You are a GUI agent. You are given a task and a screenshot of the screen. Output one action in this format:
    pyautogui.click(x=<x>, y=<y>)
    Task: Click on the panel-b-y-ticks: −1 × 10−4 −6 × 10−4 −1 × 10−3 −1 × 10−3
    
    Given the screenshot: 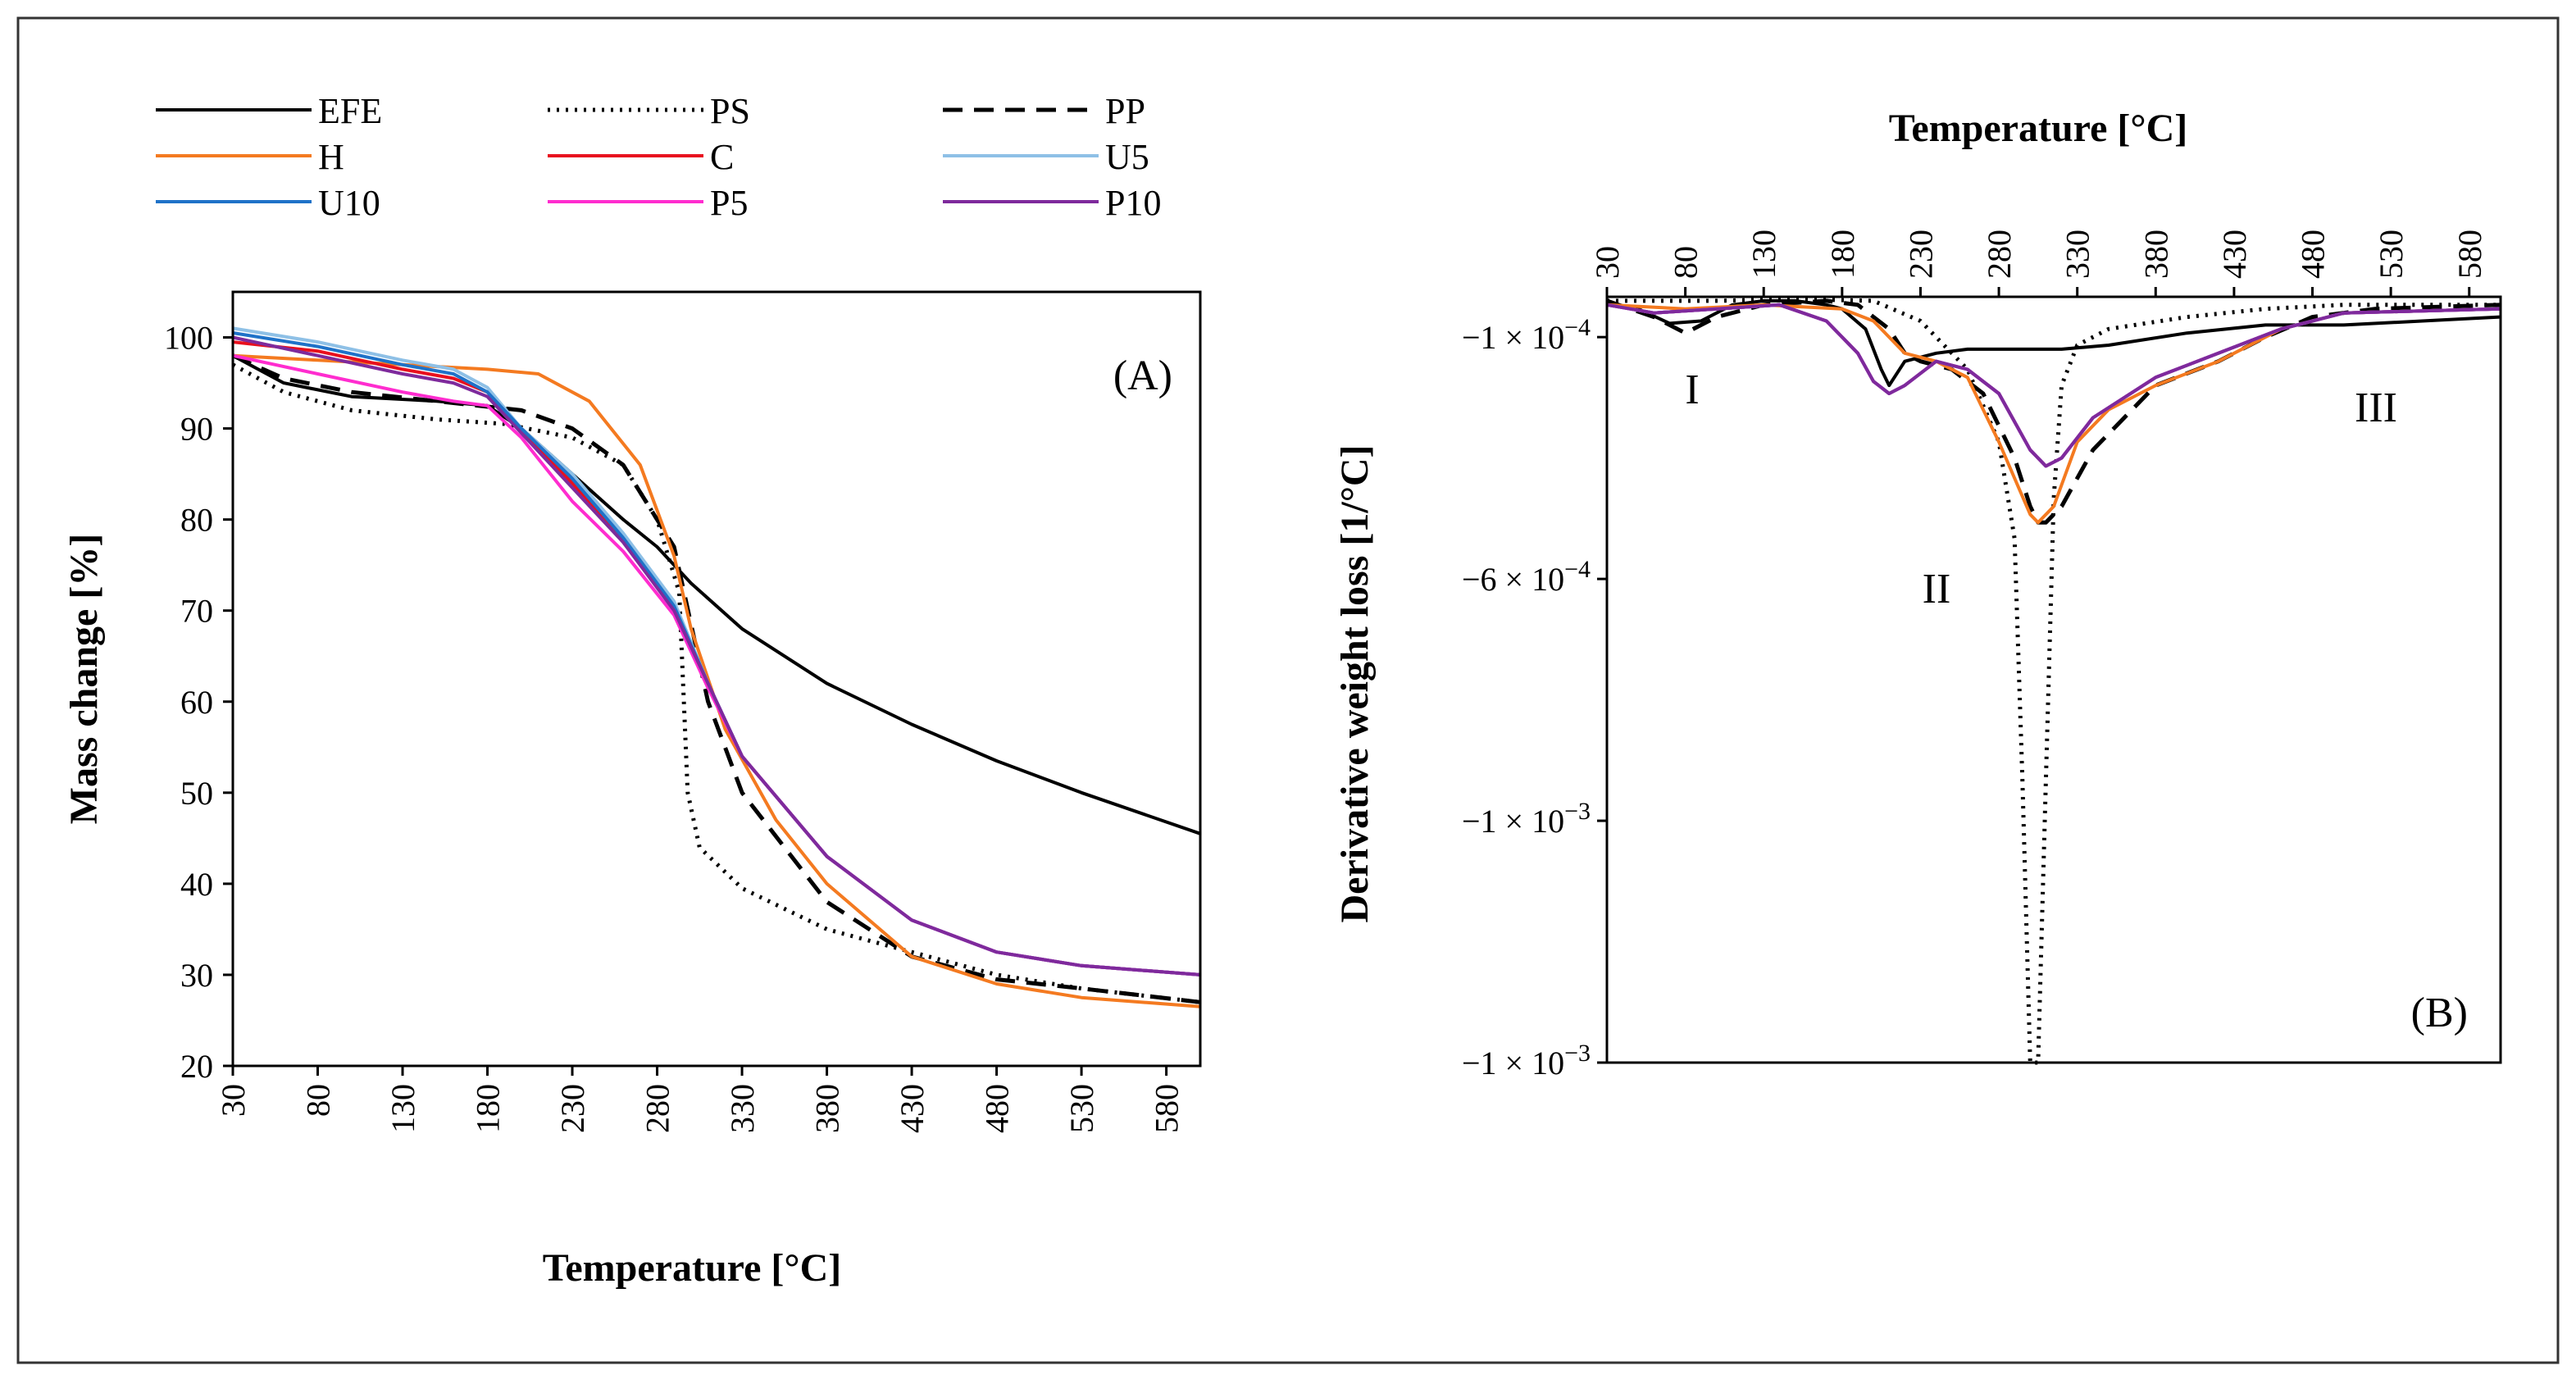 What is the action you would take?
    pyautogui.click(x=1535, y=697)
    